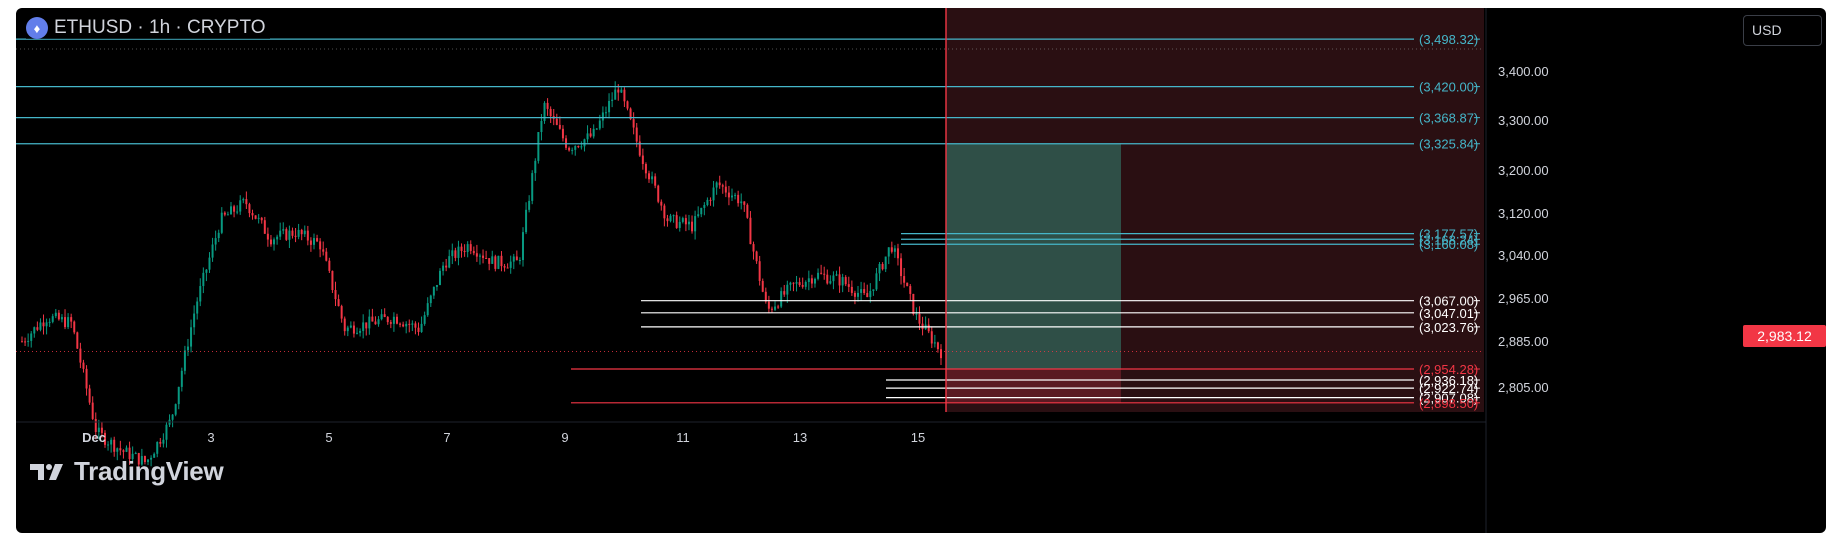 The image size is (1836, 541). Describe the element at coordinates (94, 437) in the screenshot. I see `time-axis-tick: Dec` at that location.